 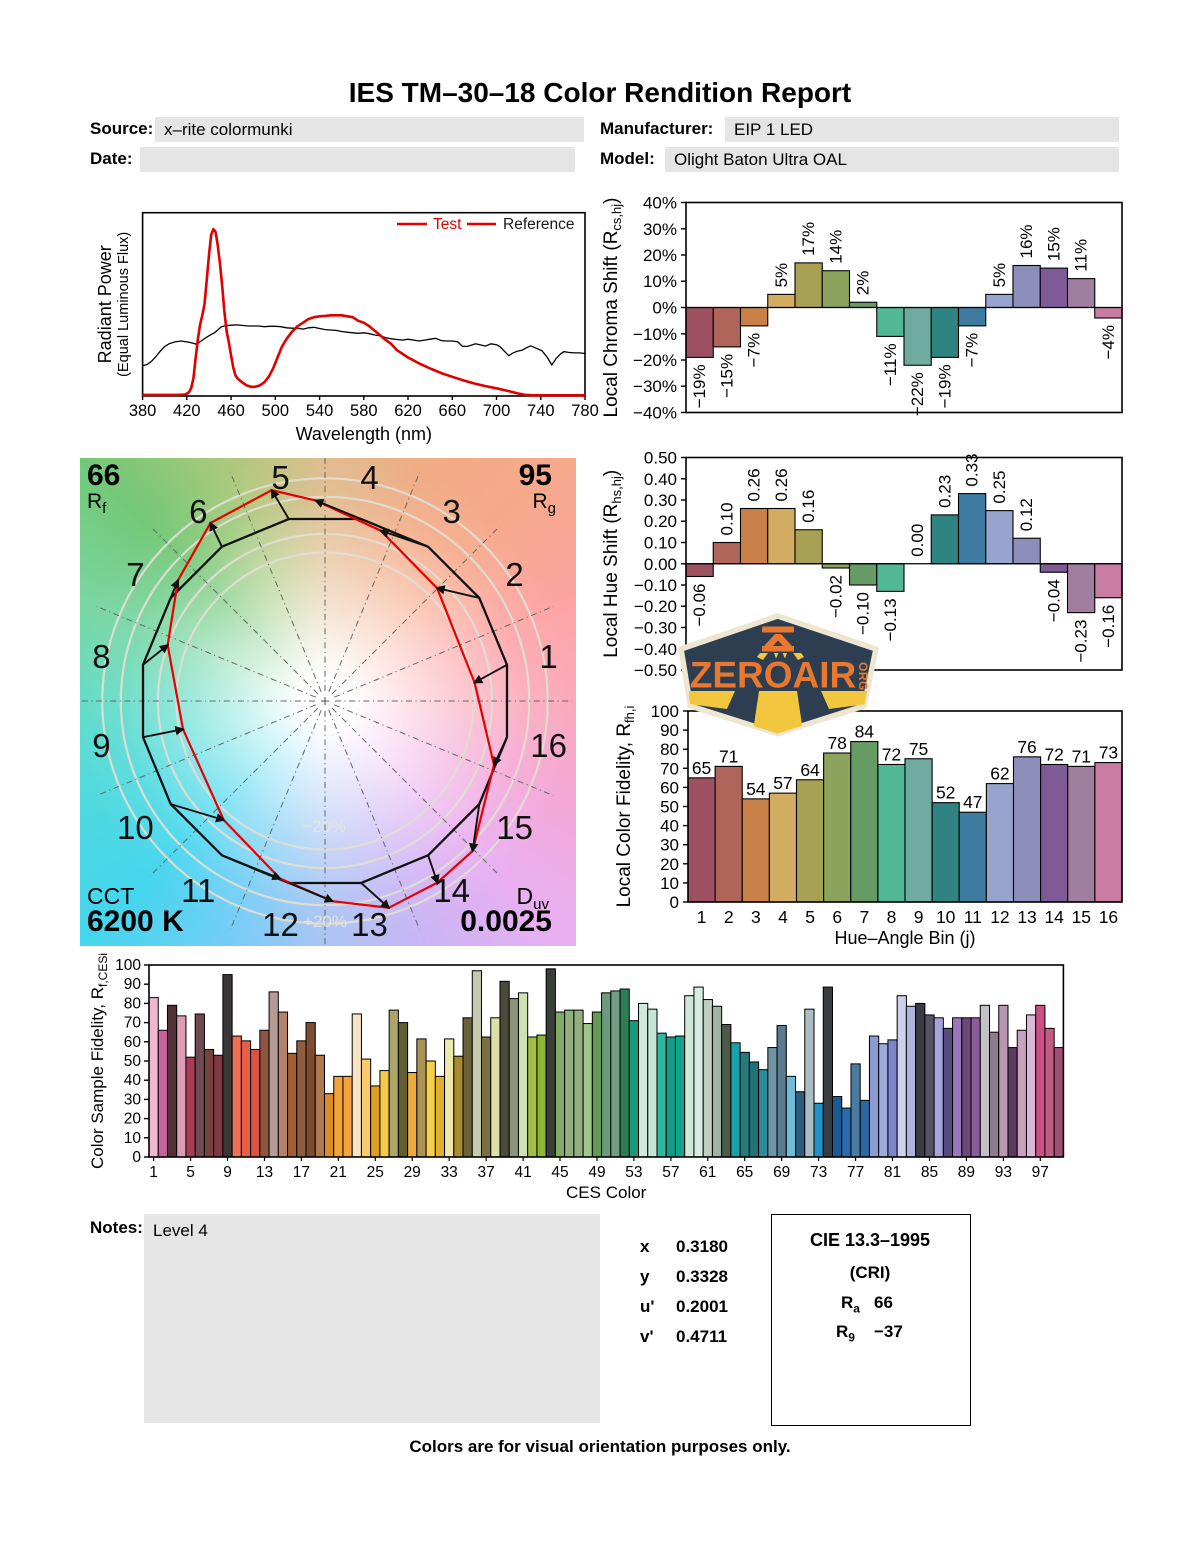 What do you see at coordinates (533, 898) in the screenshot?
I see `svg-text: Duv` at bounding box center [533, 898].